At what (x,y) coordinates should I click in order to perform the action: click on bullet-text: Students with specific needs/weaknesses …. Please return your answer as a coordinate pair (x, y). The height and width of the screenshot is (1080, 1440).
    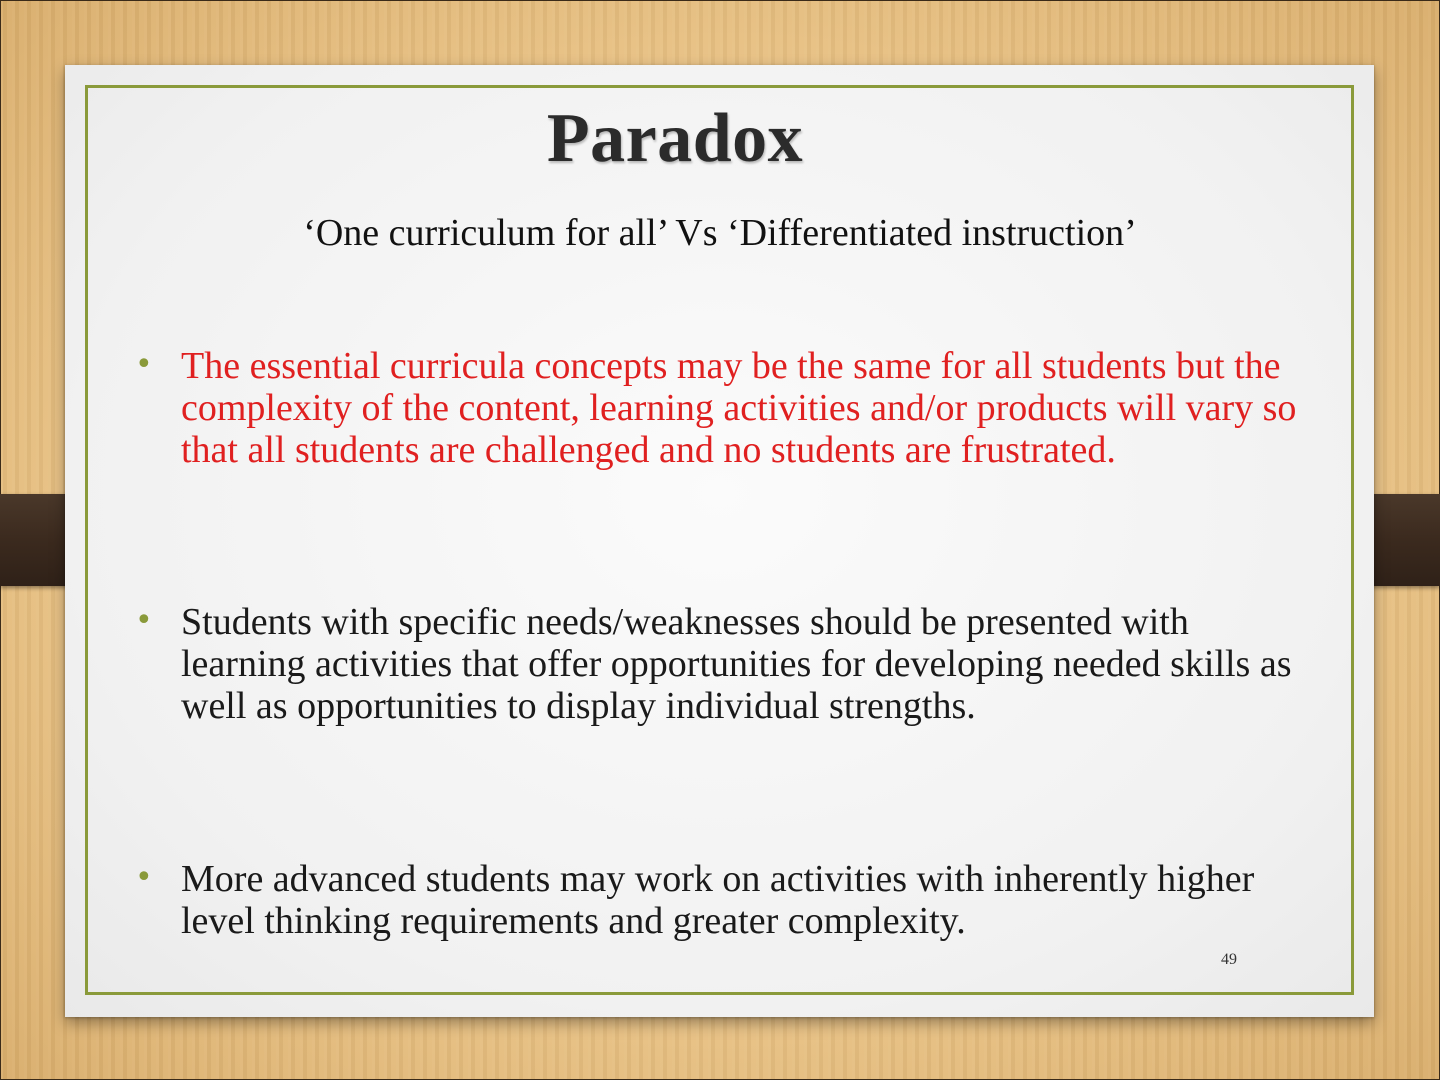
    Looking at the image, I should click on (736, 664).